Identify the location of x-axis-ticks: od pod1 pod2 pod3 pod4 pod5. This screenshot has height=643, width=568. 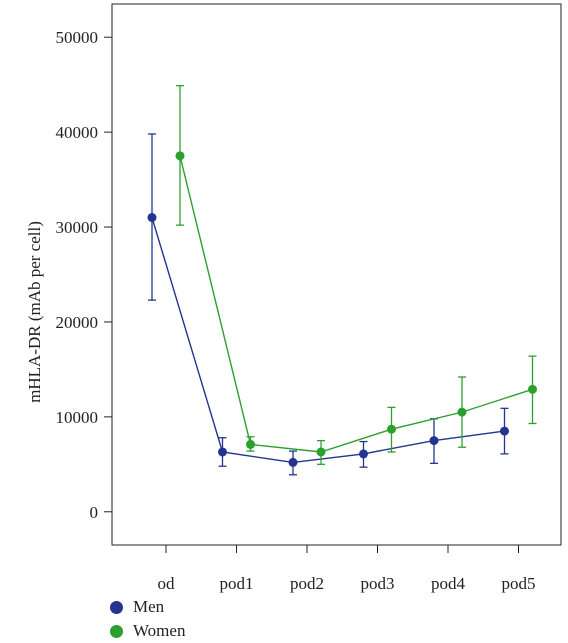
(347, 569).